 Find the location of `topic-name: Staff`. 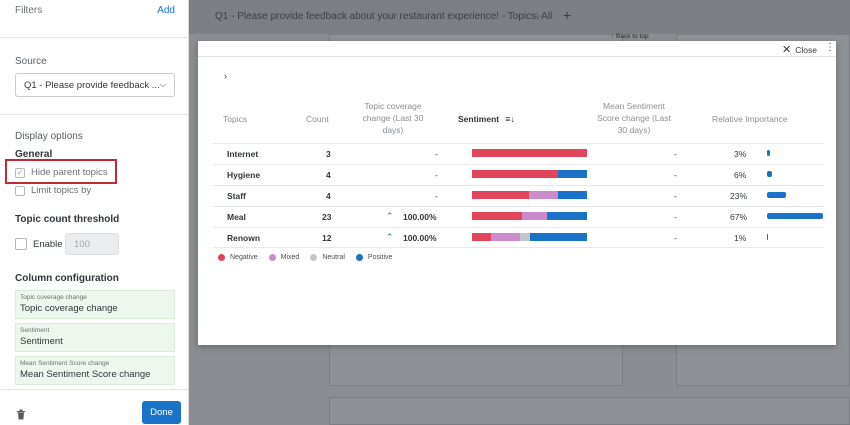

topic-name: Staff is located at coordinates (236, 196).